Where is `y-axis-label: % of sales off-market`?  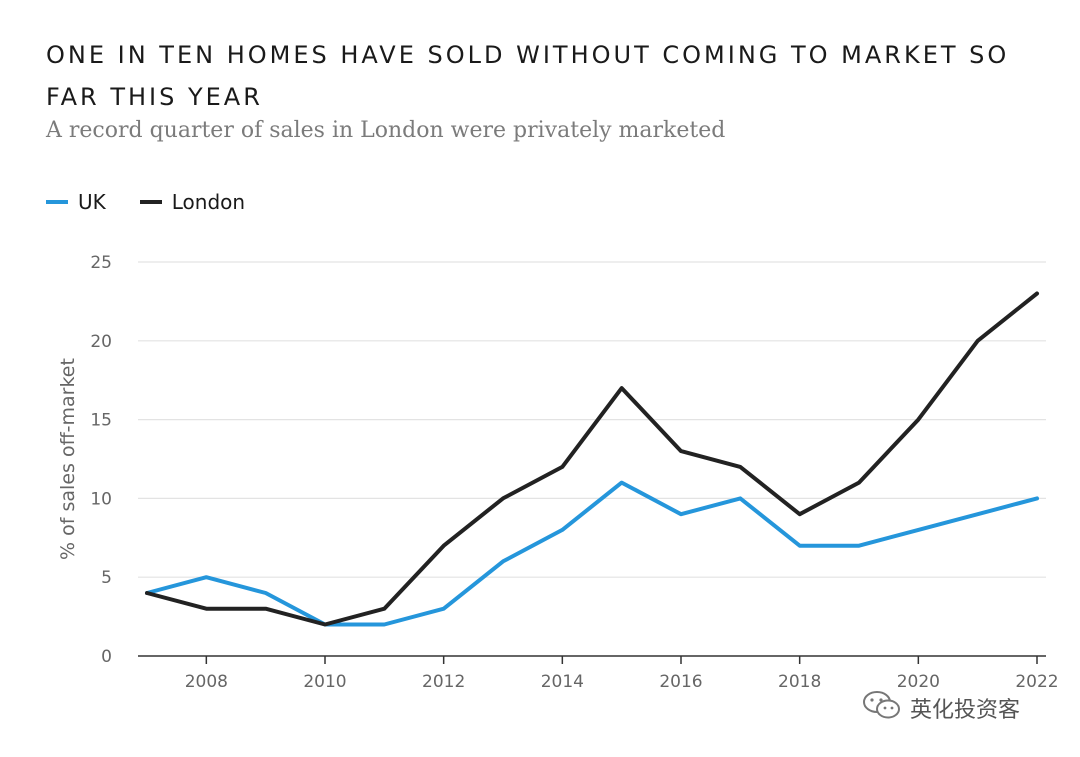 y-axis-label: % of sales off-market is located at coordinates (68, 459).